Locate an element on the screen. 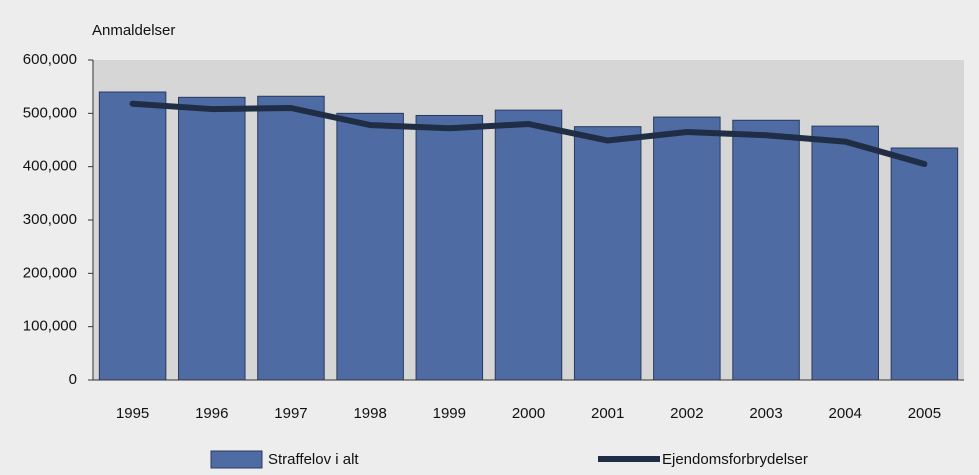 Image resolution: width=979 pixels, height=475 pixels. y-tick-label: 200,000 is located at coordinates (50, 272).